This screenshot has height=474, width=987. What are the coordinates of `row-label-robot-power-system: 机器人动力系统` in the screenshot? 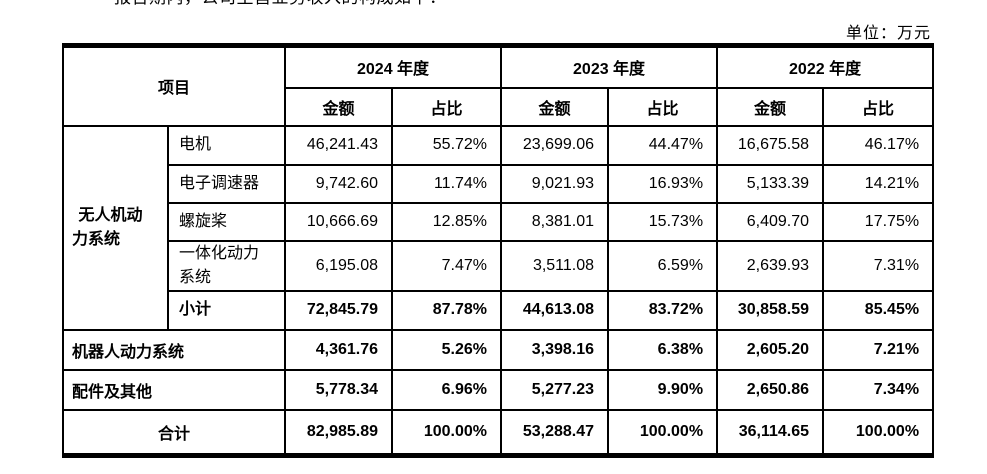 It's located at (174, 349).